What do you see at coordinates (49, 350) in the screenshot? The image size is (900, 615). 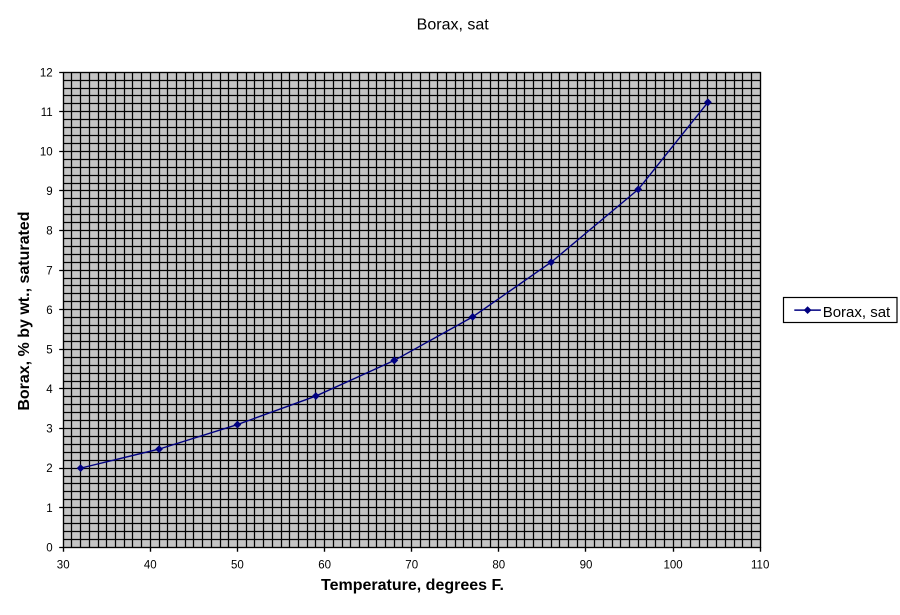 I see `svg-text: 5` at bounding box center [49, 350].